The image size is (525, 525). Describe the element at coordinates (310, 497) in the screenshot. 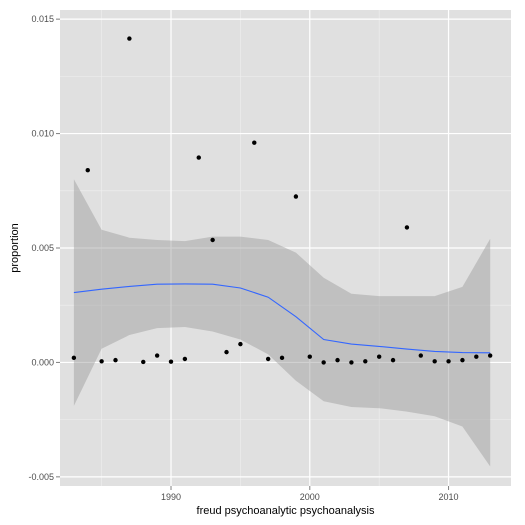

I see `x-tick-label: 2000` at that location.